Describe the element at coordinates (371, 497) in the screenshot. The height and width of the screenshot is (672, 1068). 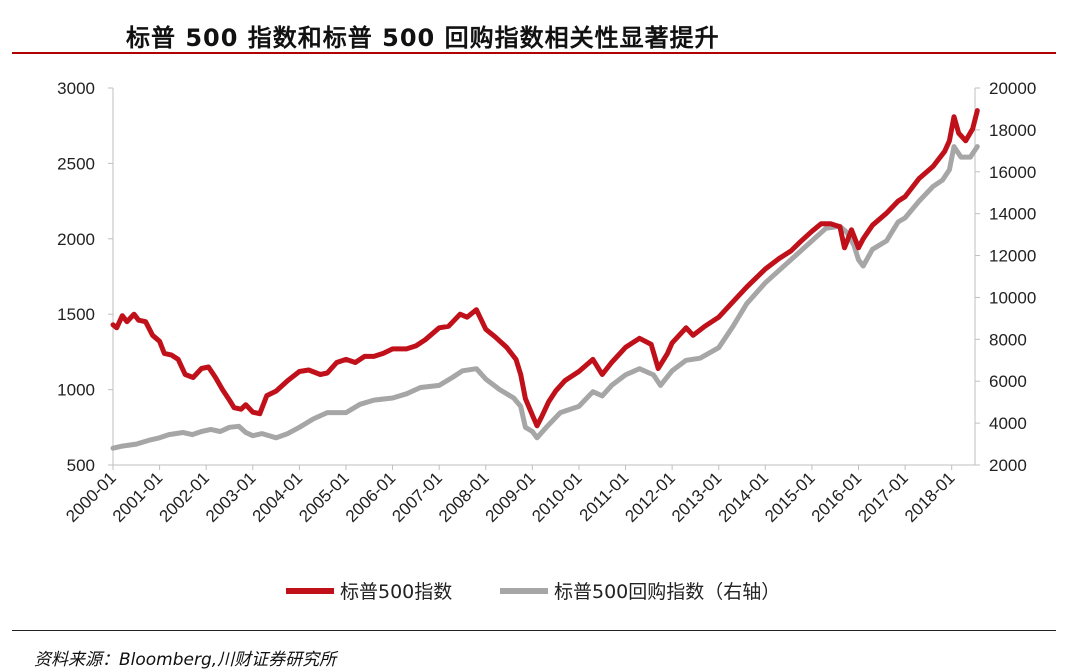
I see `x-tick-label: 2006-01` at that location.